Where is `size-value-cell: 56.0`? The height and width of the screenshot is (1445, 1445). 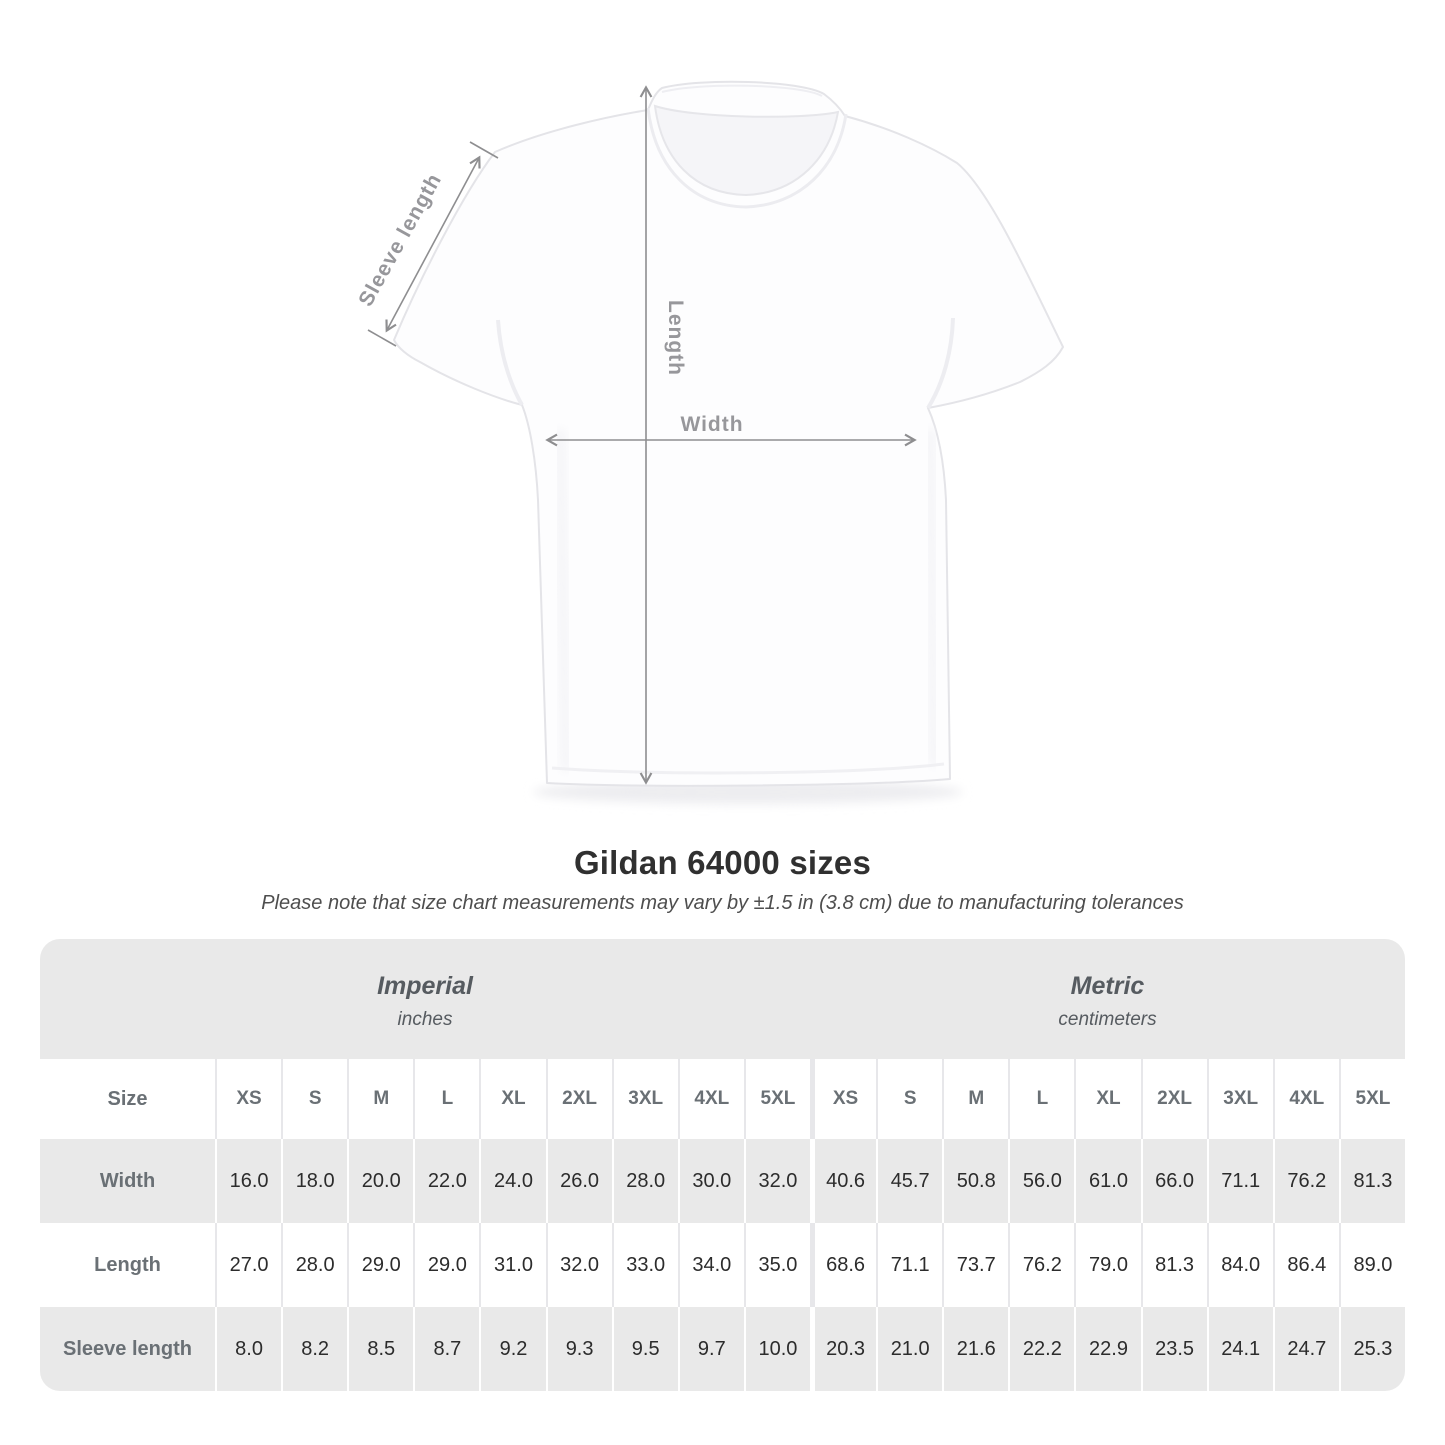 size-value-cell: 56.0 is located at coordinates (1041, 1181).